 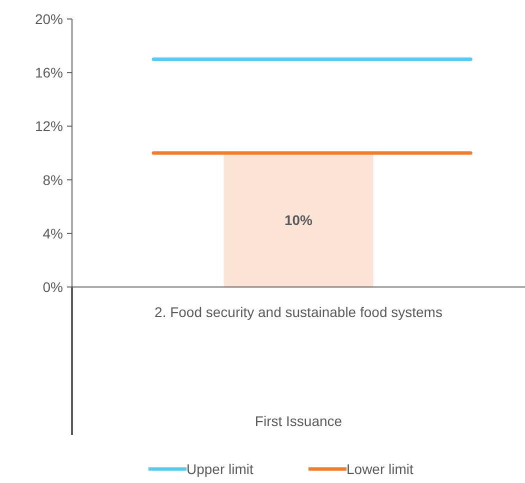 What do you see at coordinates (52, 233) in the screenshot?
I see `y-tick-label: 4%` at bounding box center [52, 233].